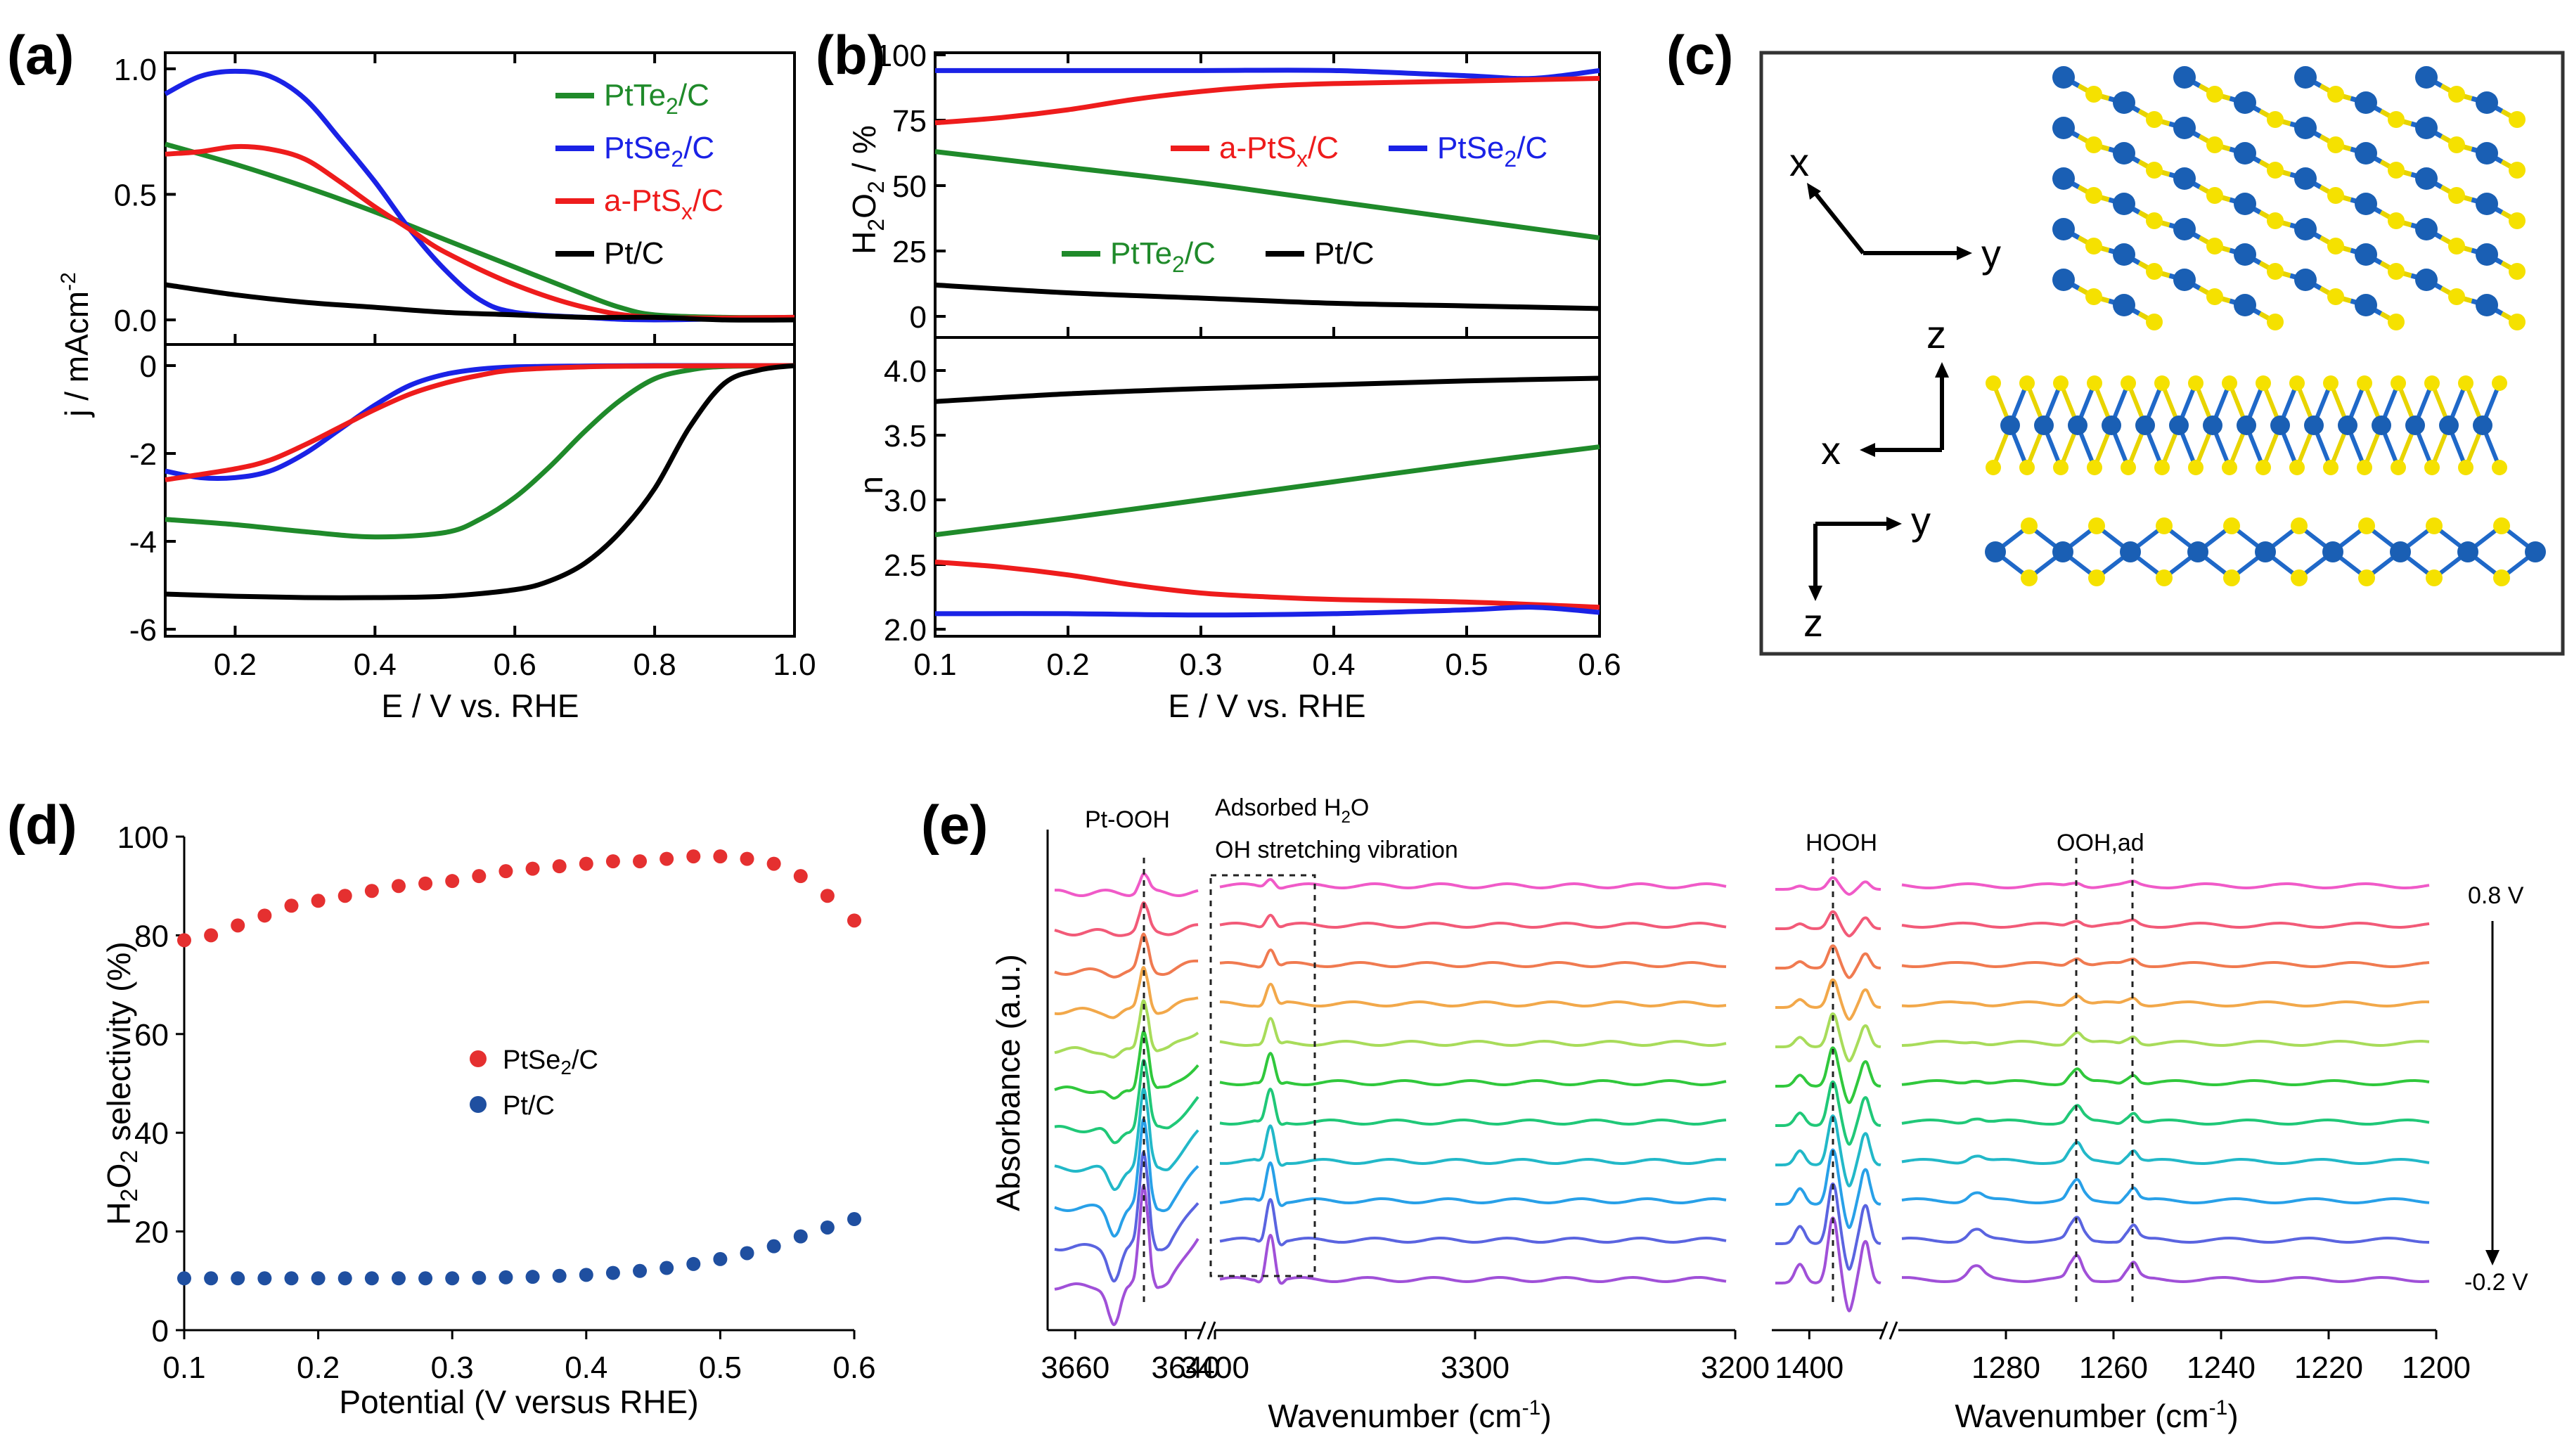 Image resolution: width=2567 pixels, height=1456 pixels. I want to click on panel-e-xlabel-left: Wavenumber (cm-1), so click(1409, 1415).